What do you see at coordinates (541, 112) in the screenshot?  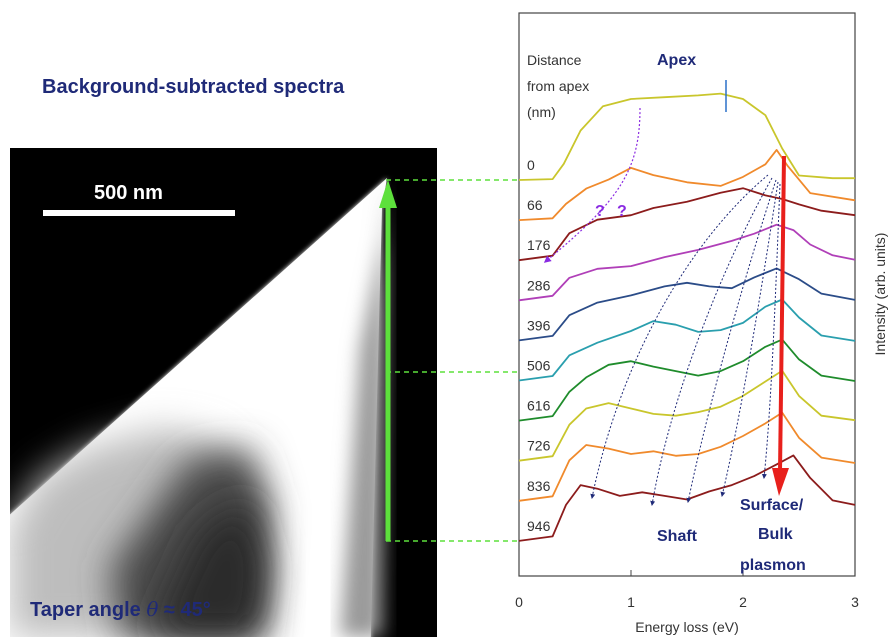 I see `header-line-3: (nm)` at bounding box center [541, 112].